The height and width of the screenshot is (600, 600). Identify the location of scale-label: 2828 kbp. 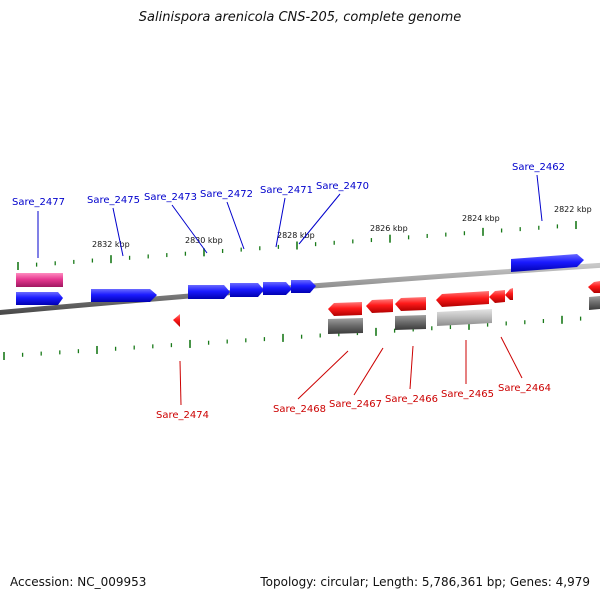
(296, 235).